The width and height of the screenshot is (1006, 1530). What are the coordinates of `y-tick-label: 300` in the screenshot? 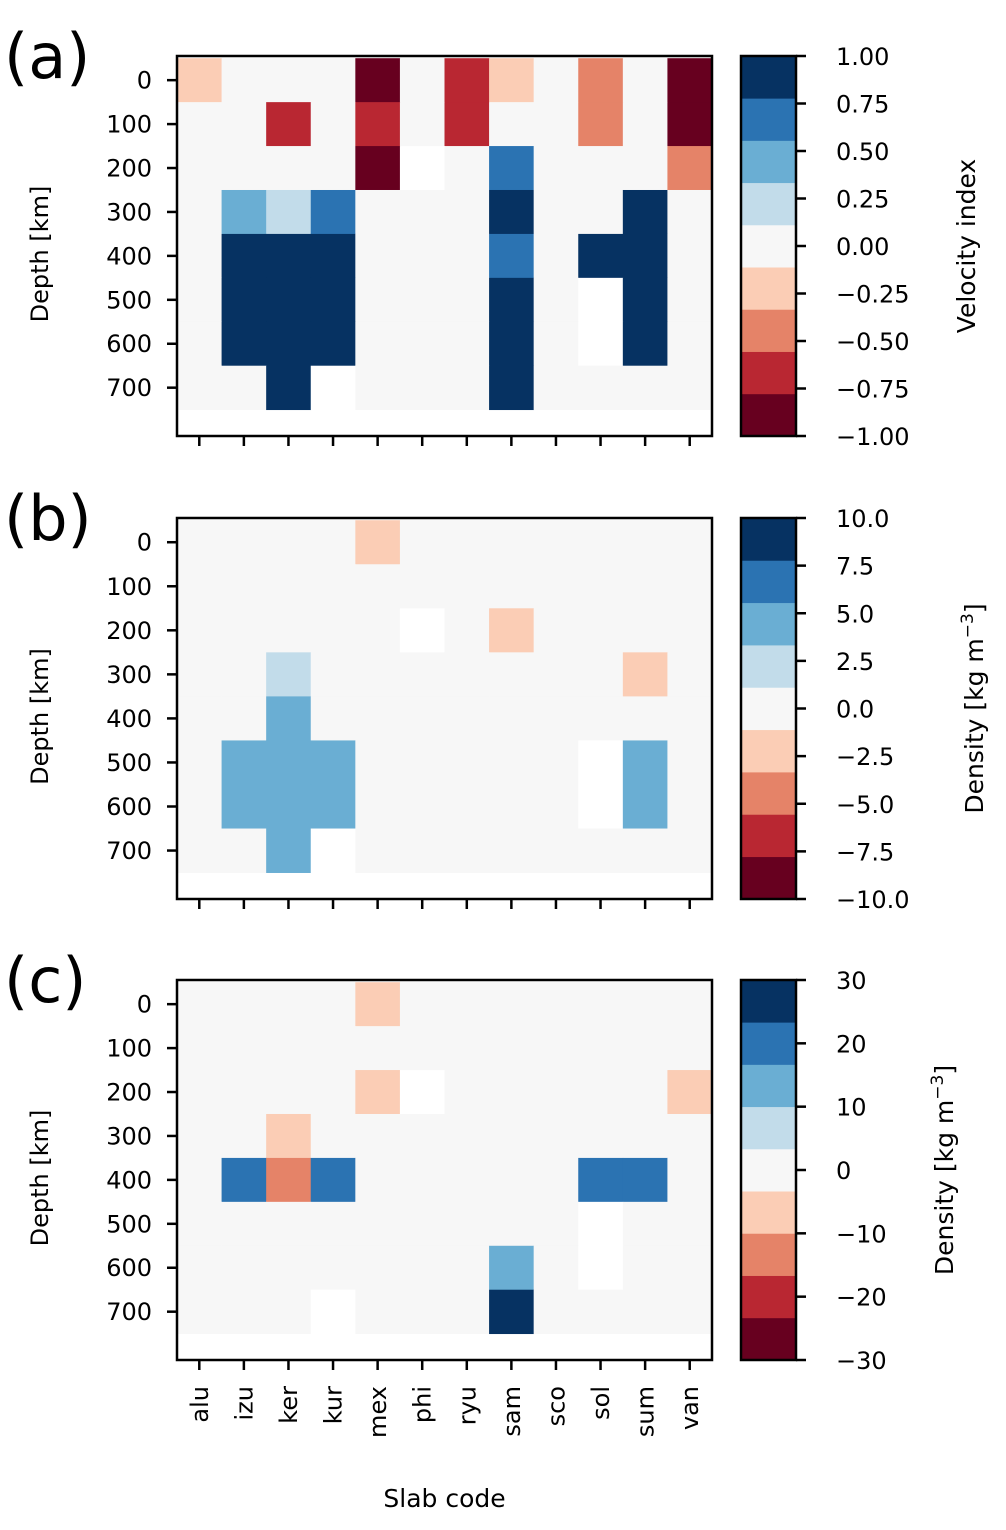 It's located at (129, 1136).